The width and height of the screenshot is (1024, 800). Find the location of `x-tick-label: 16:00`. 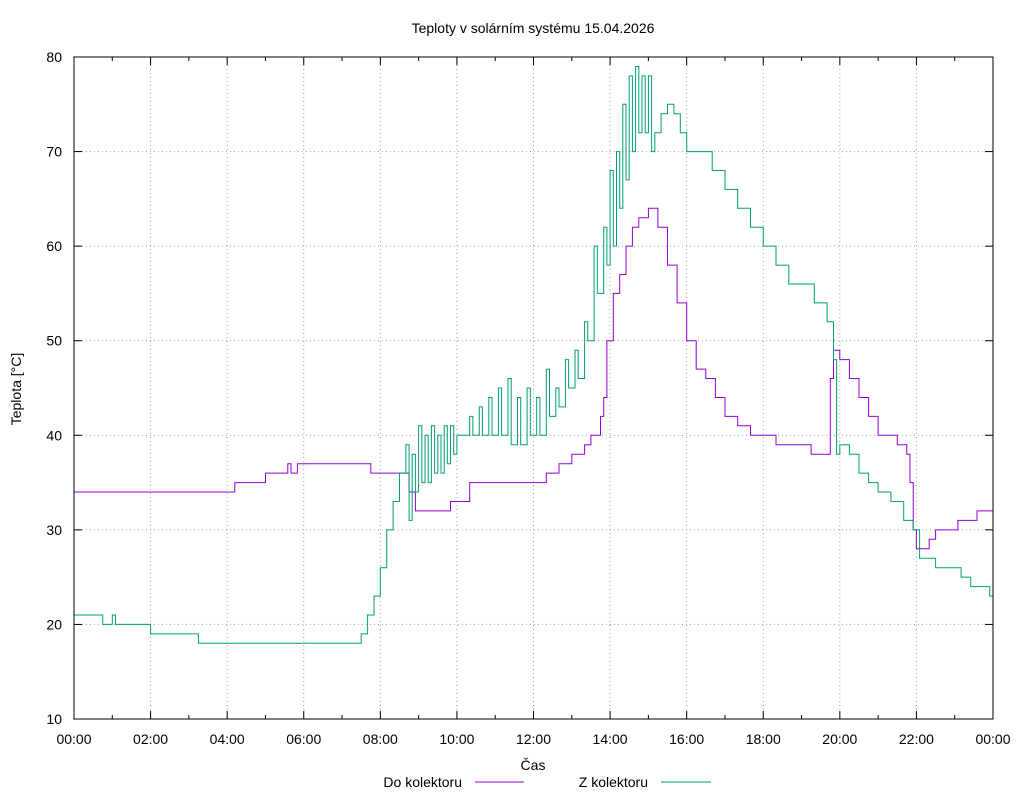

x-tick-label: 16:00 is located at coordinates (686, 739).